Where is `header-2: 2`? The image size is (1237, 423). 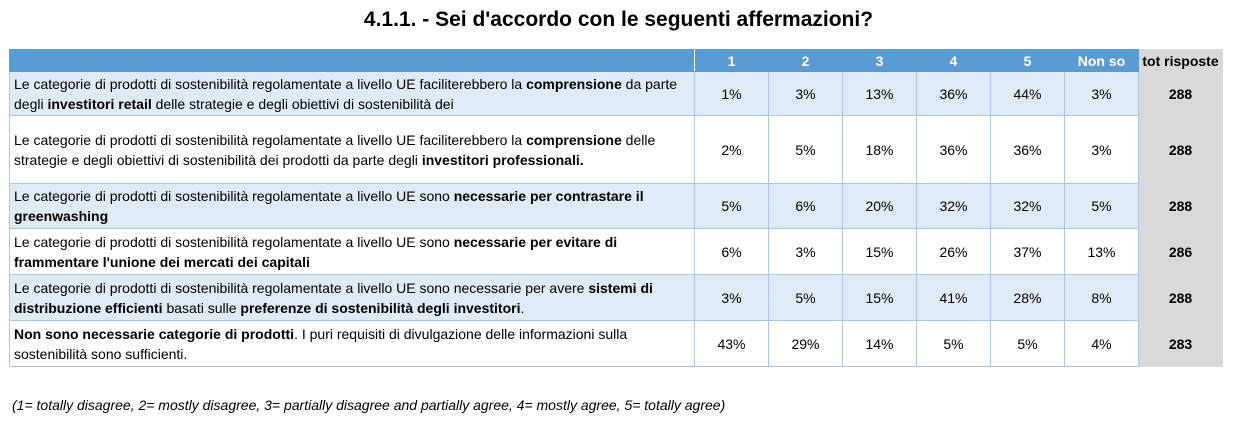 header-2: 2 is located at coordinates (805, 60).